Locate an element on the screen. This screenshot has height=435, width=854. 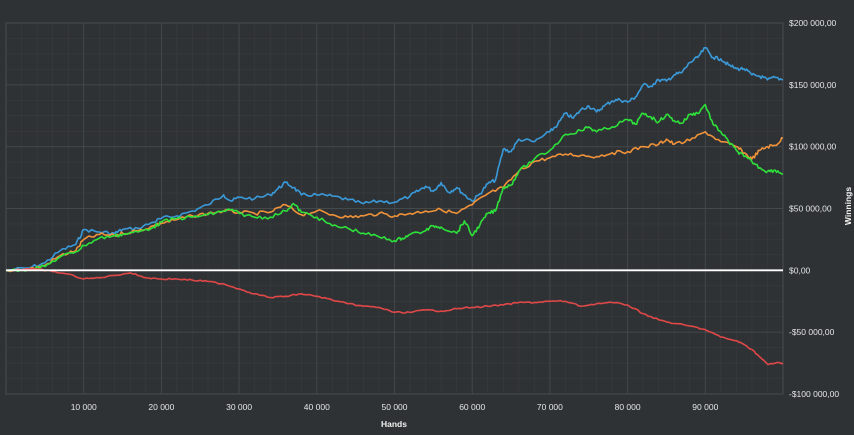
x-tick-label: 30 000 is located at coordinates (239, 407).